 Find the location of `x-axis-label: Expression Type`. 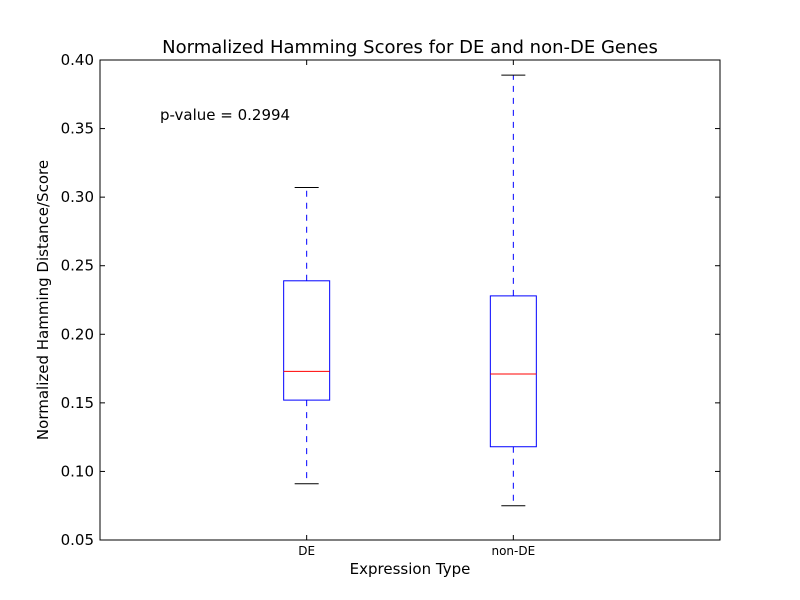

x-axis-label: Expression Type is located at coordinates (410, 569).